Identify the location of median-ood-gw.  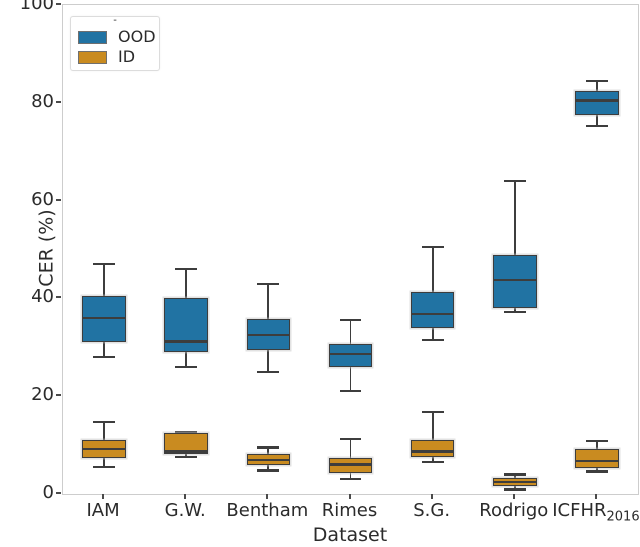
(186, 341).